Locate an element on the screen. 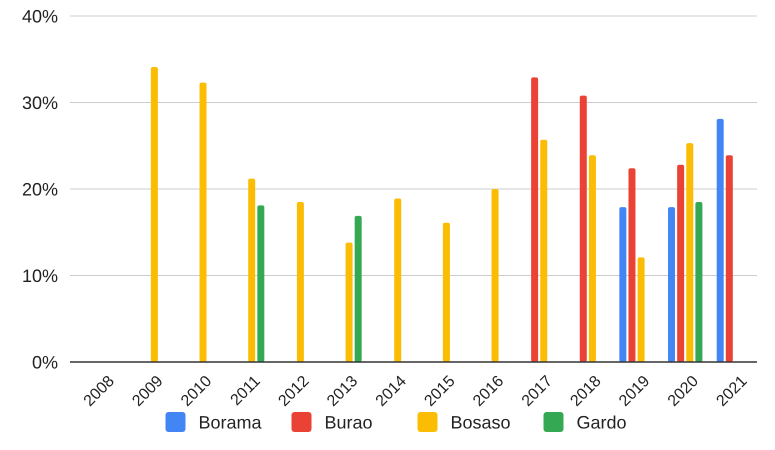 The width and height of the screenshot is (775, 450). y-tick-label: 10% is located at coordinates (40, 276).